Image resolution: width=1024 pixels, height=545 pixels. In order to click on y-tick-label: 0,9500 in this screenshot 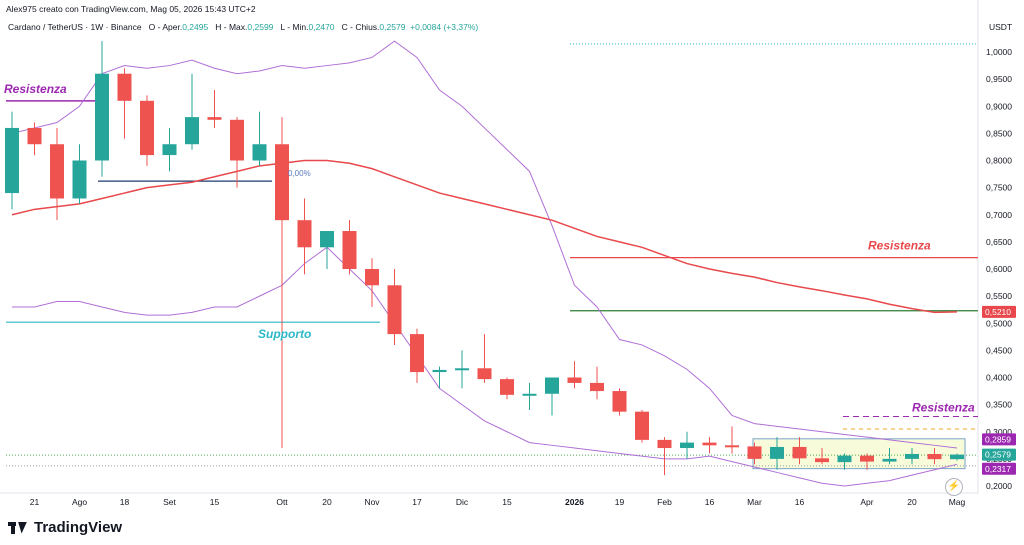, I will do `click(999, 79)`.